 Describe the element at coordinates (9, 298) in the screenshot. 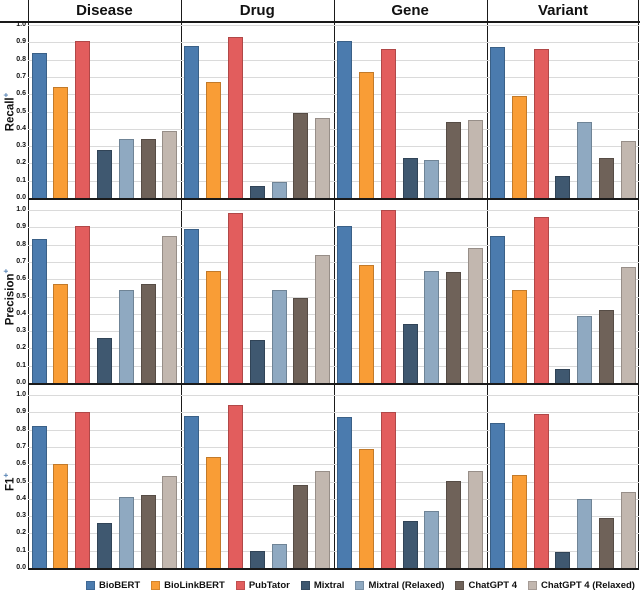

I see `row-title-text: Precision` at that location.